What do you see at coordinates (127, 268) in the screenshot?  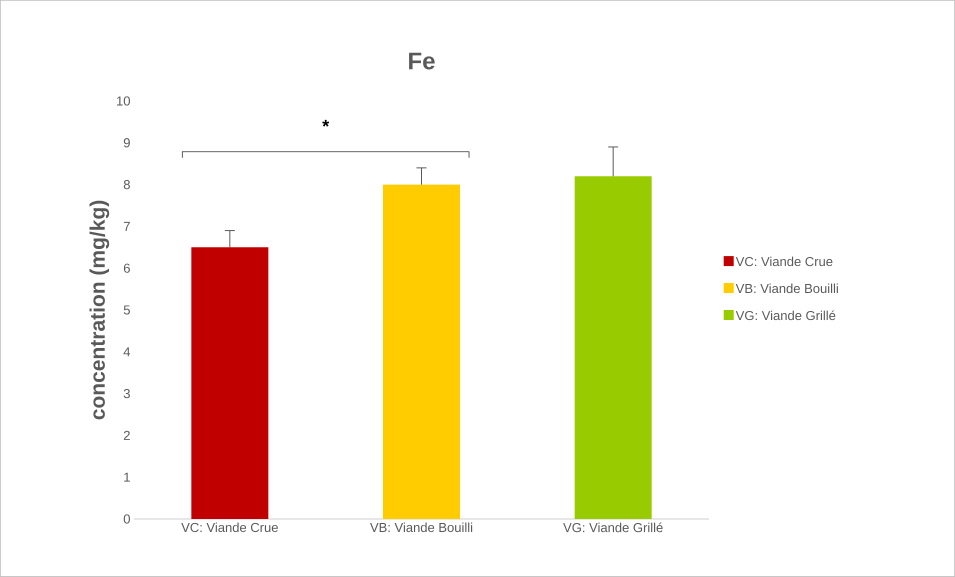 I see `y-tick-label: 6` at bounding box center [127, 268].